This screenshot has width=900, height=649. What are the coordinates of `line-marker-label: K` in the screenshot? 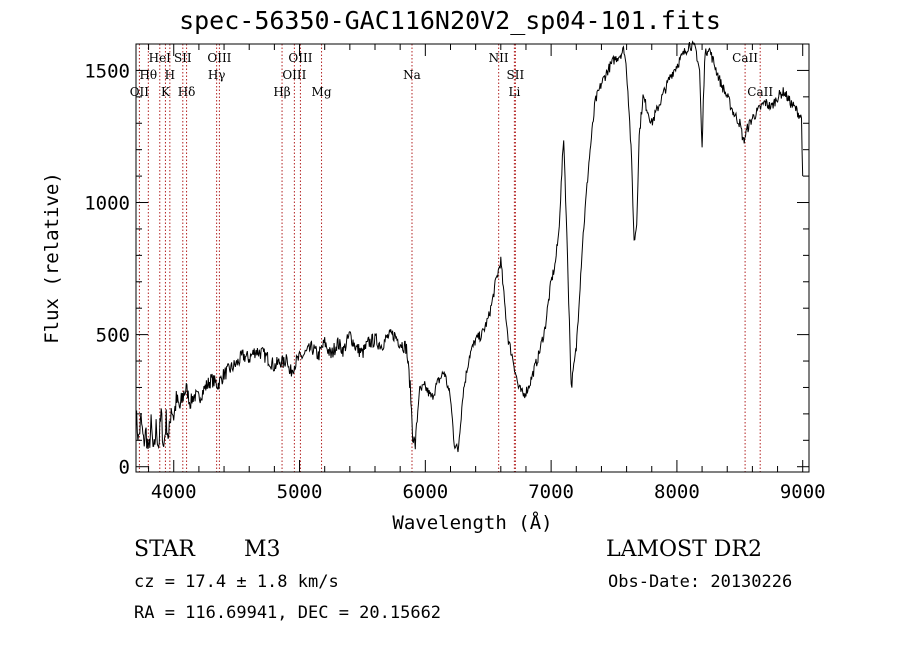 It's located at (166, 92).